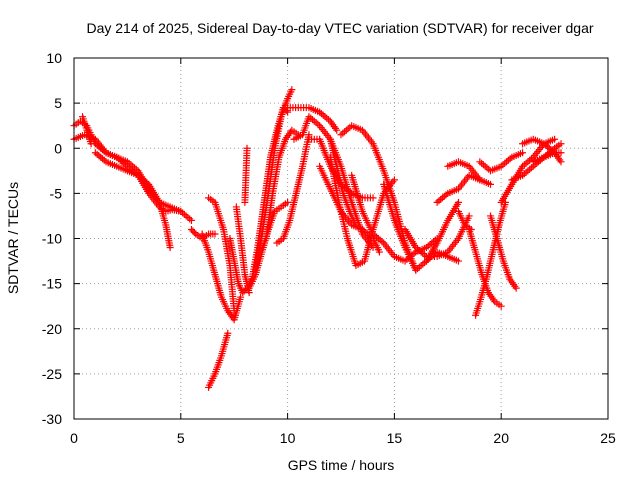 The width and height of the screenshot is (640, 485). Describe the element at coordinates (52, 374) in the screenshot. I see `y-tick-label: -25` at that location.